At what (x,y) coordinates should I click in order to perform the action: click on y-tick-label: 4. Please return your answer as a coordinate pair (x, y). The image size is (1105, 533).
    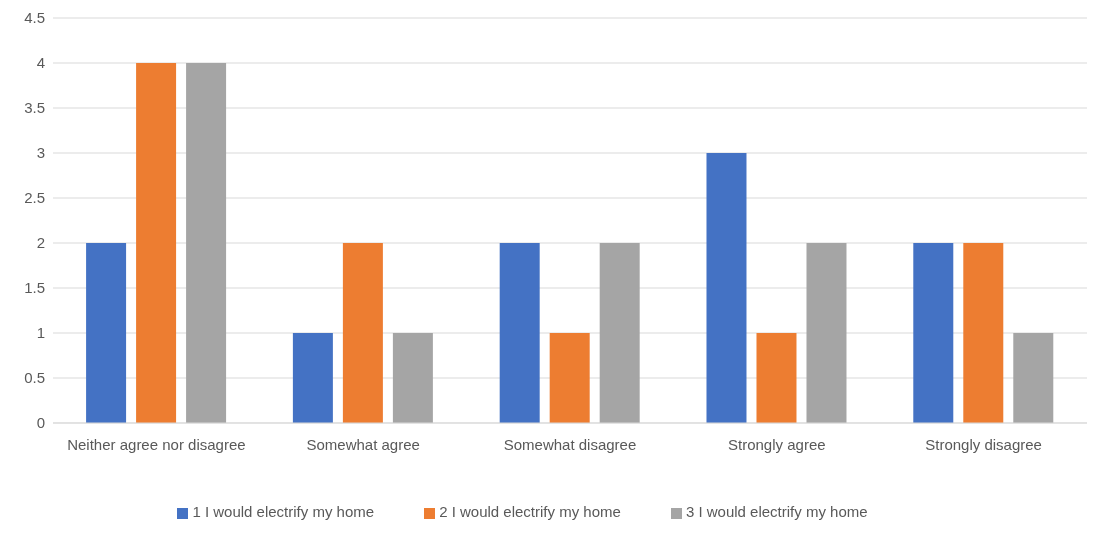
    Looking at the image, I should click on (40, 63).